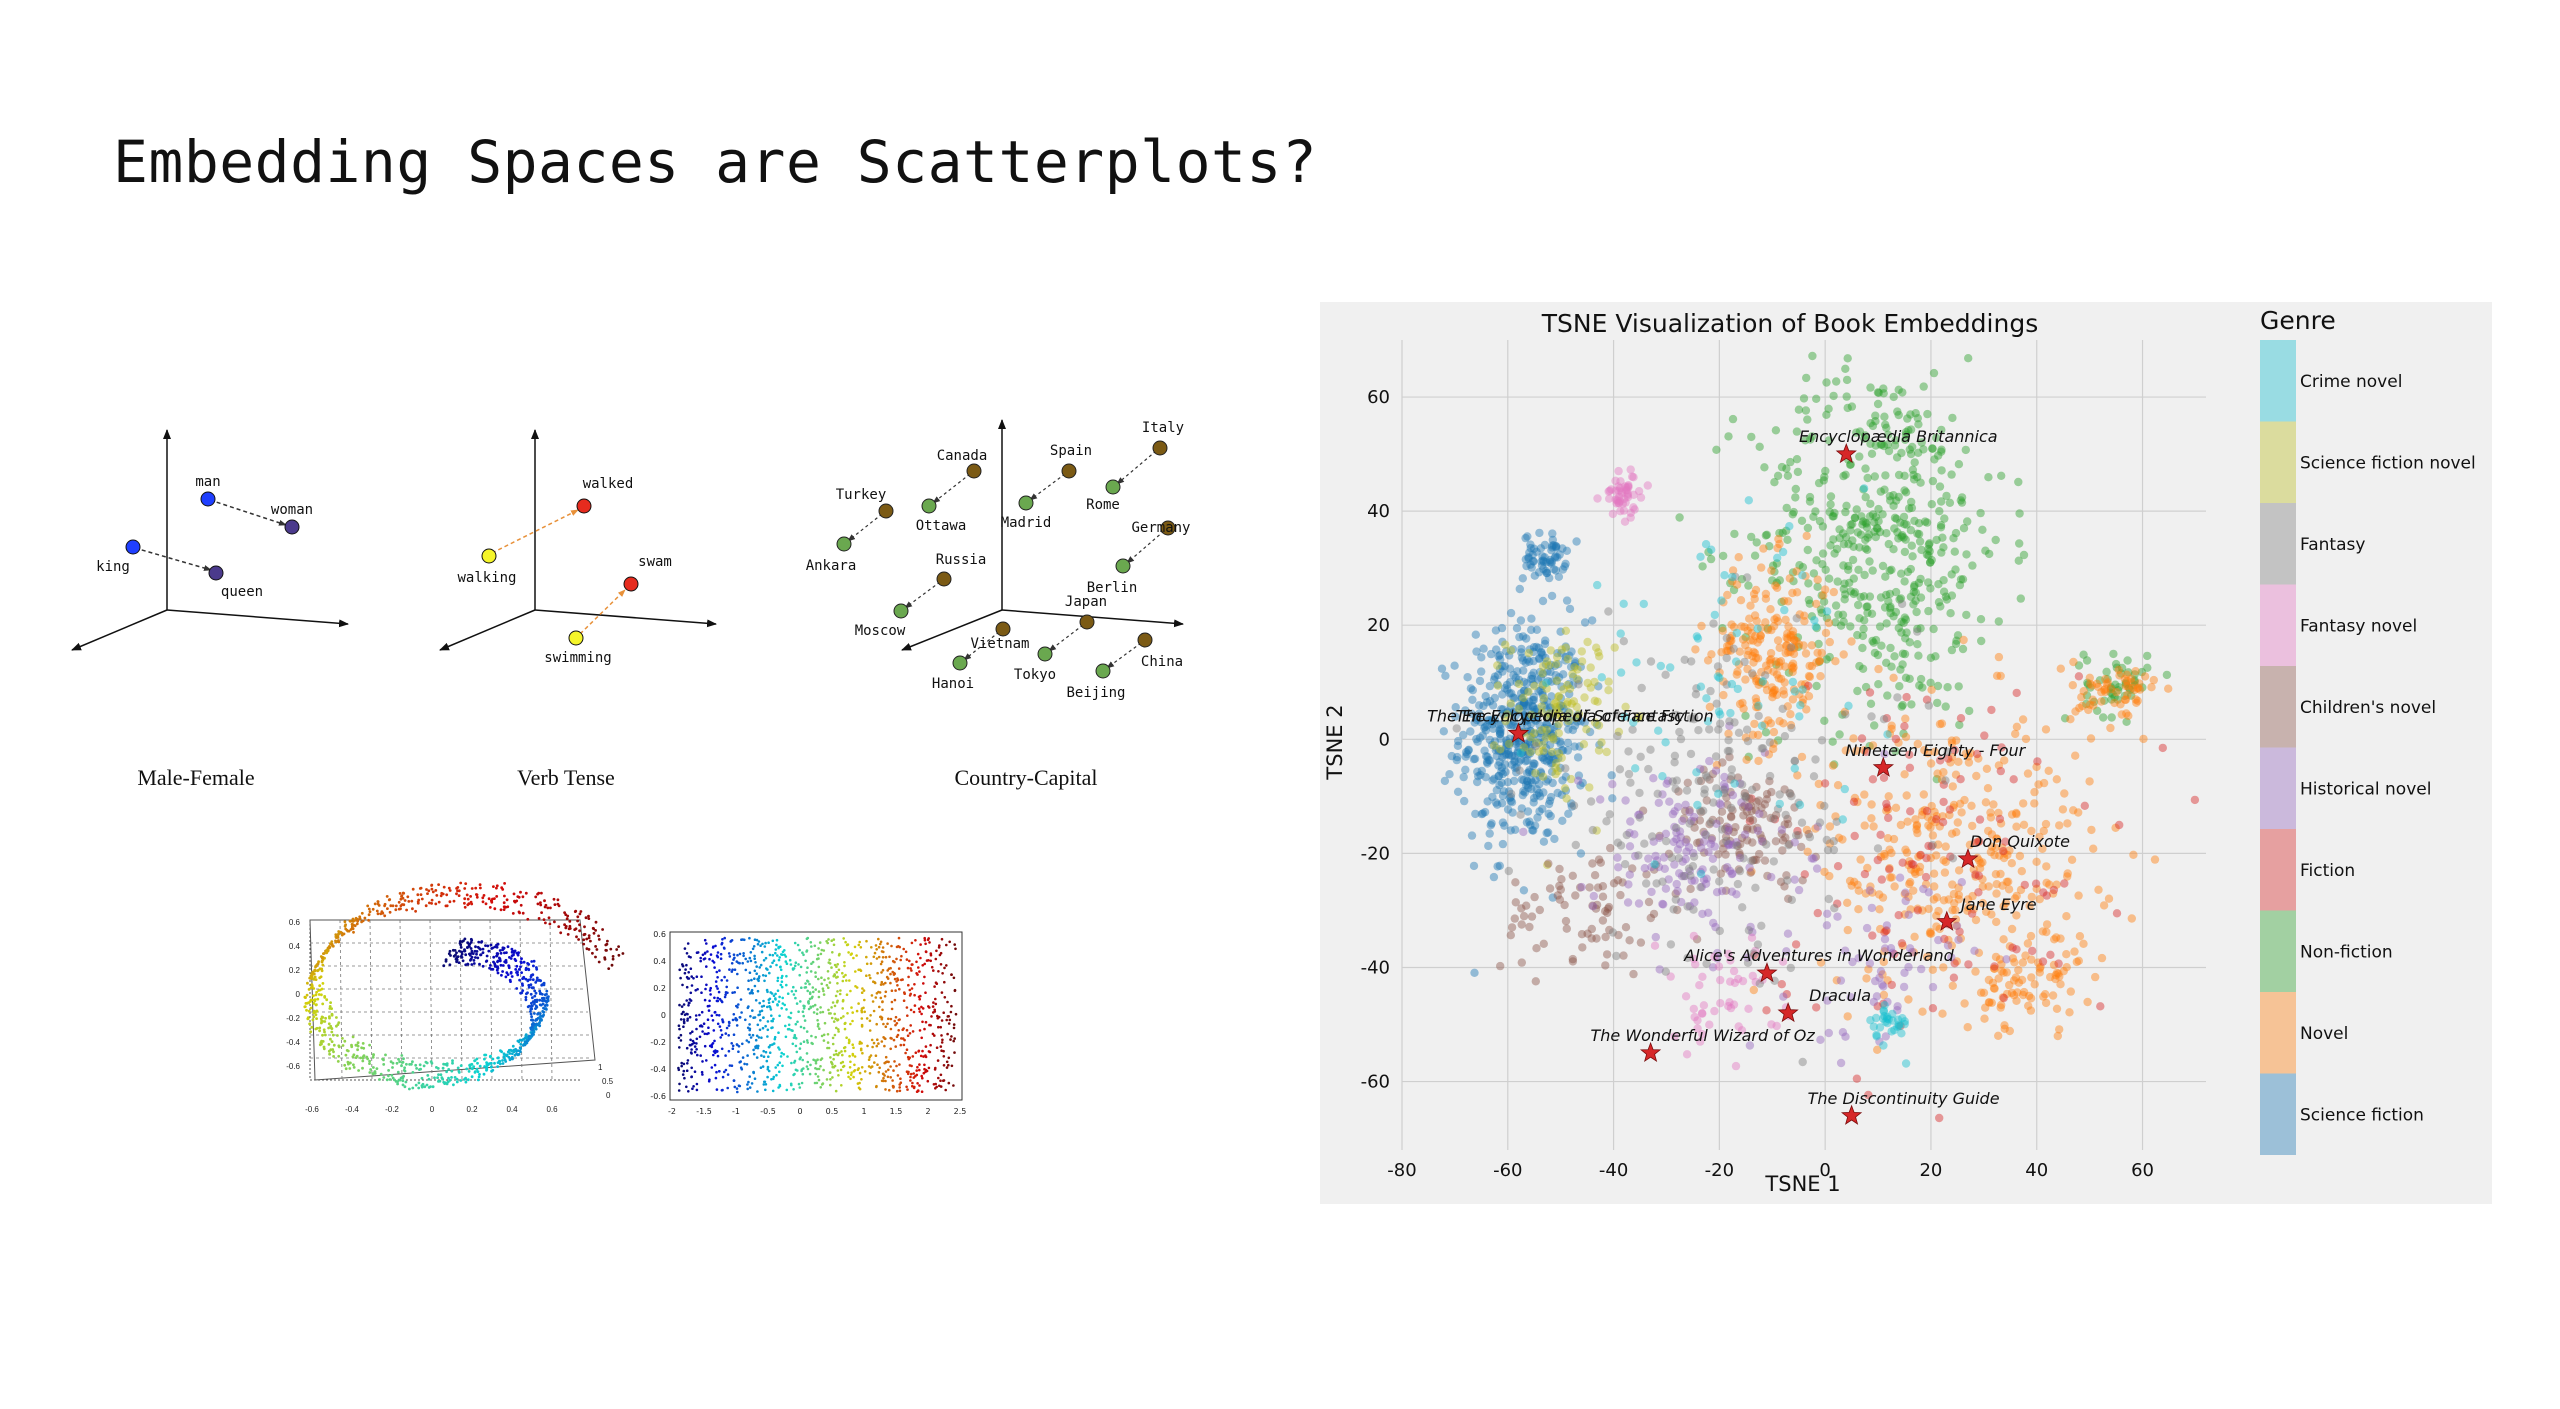 The image size is (2560, 1409). What do you see at coordinates (608, 1081) in the screenshot?
I see `z-tick: 0.5` at bounding box center [608, 1081].